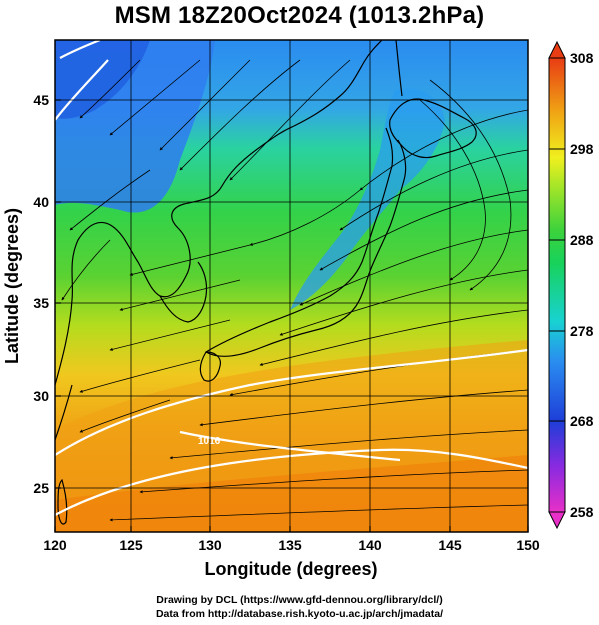 Image resolution: width=599 pixels, height=625 pixels. Describe the element at coordinates (209, 441) in the screenshot. I see `contour-label: 1016` at that location.